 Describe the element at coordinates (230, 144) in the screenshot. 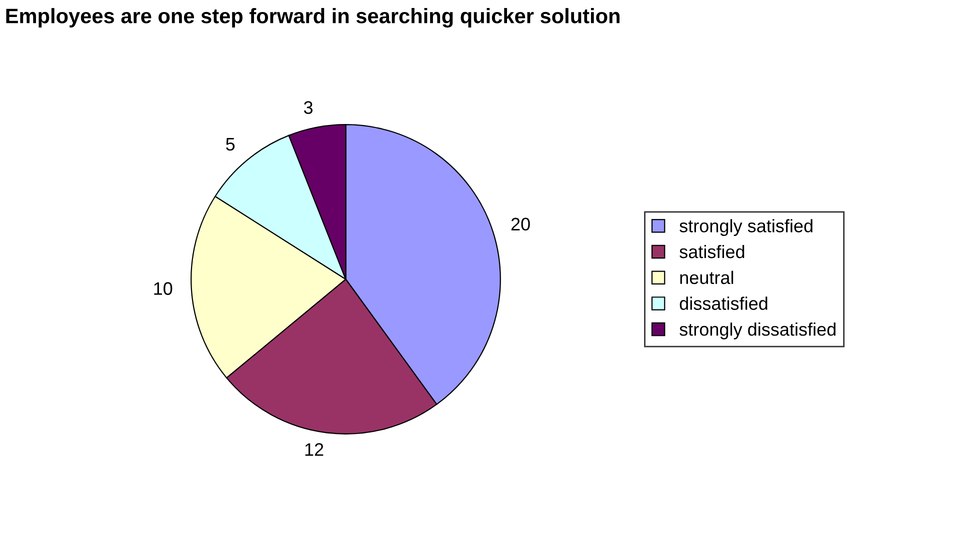

I see `data-label: 5` at that location.